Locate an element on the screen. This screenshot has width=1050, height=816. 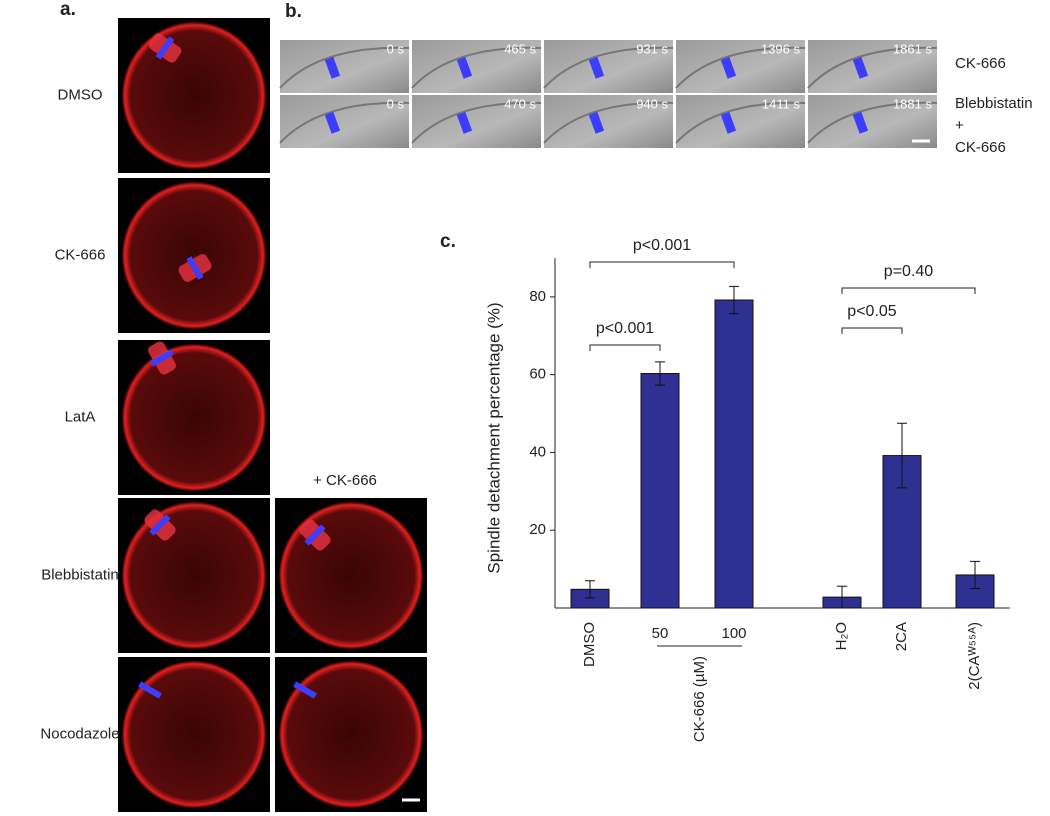
row-label: + is located at coordinates (959, 125).